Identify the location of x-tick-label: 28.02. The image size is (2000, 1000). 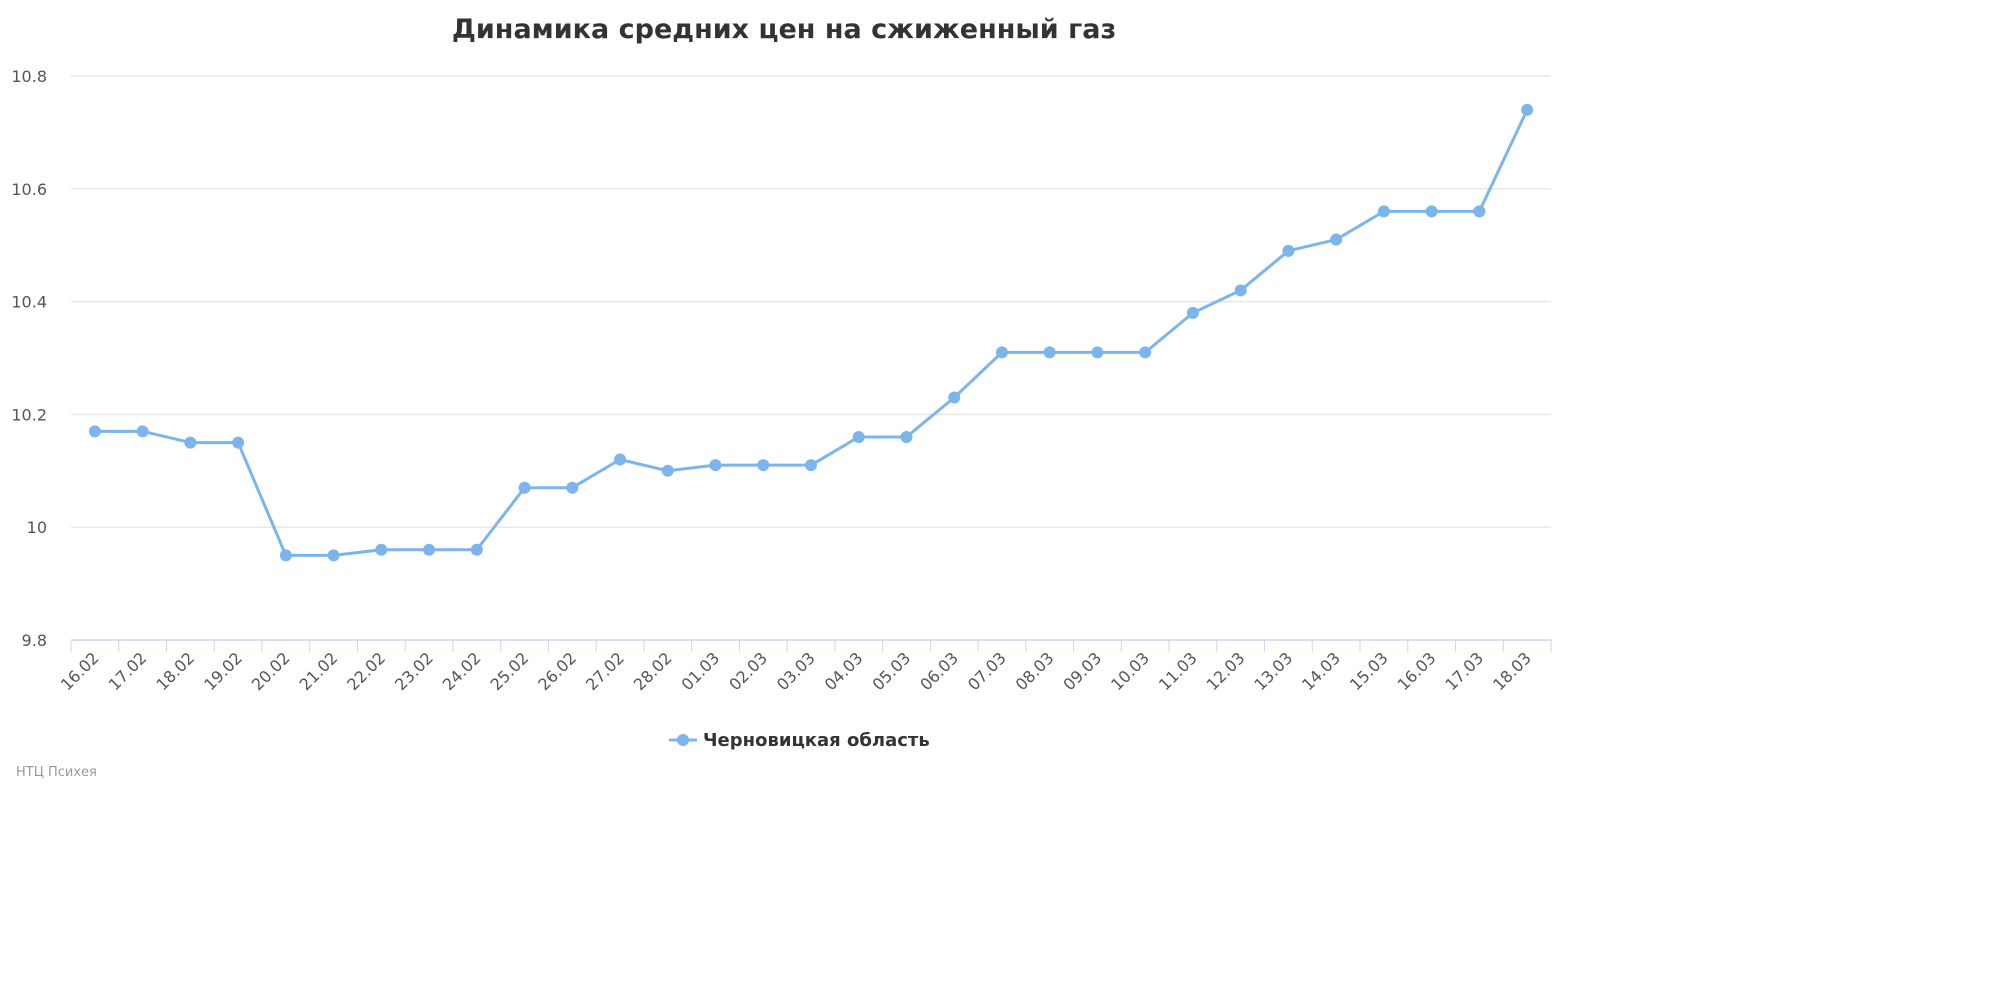
(653, 671).